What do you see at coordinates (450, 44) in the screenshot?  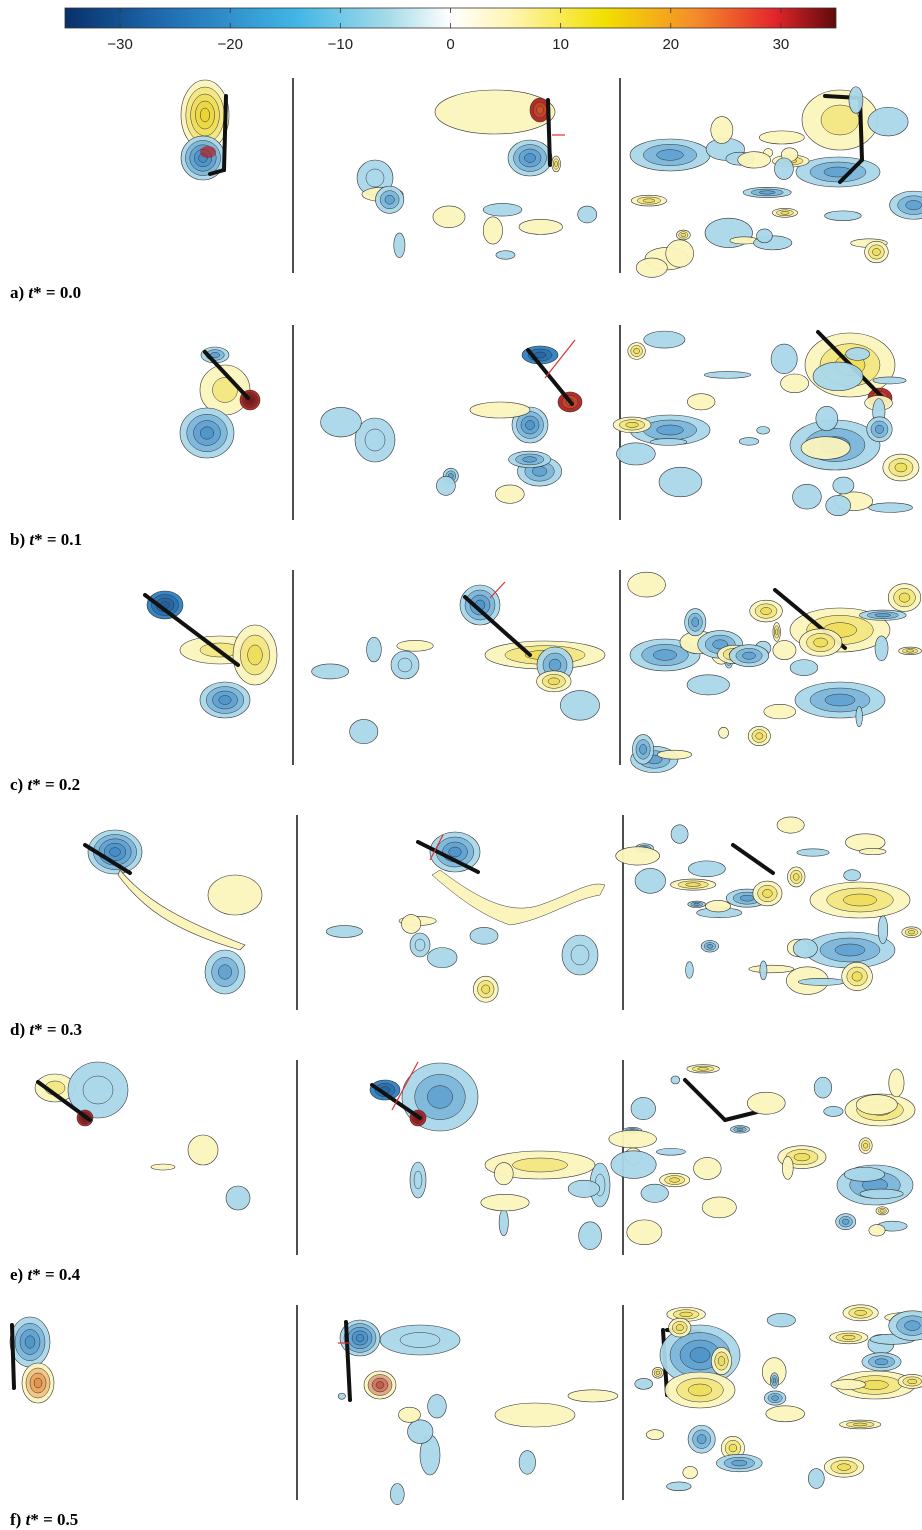 I see `colorbar-tick-label: 0` at bounding box center [450, 44].